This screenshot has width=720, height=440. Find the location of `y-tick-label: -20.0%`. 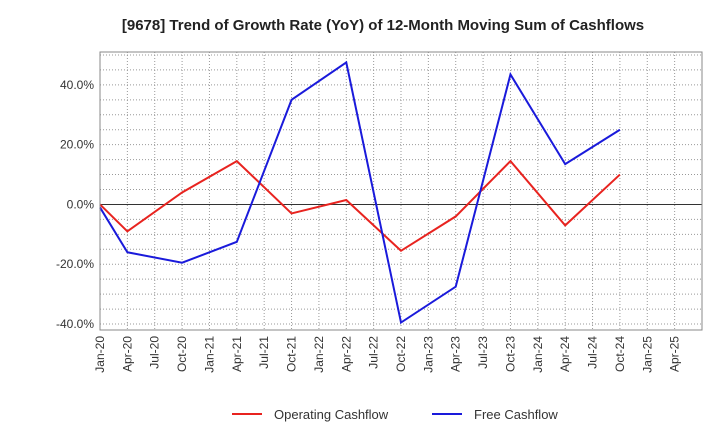

y-tick-label: -20.0% is located at coordinates (75, 264).